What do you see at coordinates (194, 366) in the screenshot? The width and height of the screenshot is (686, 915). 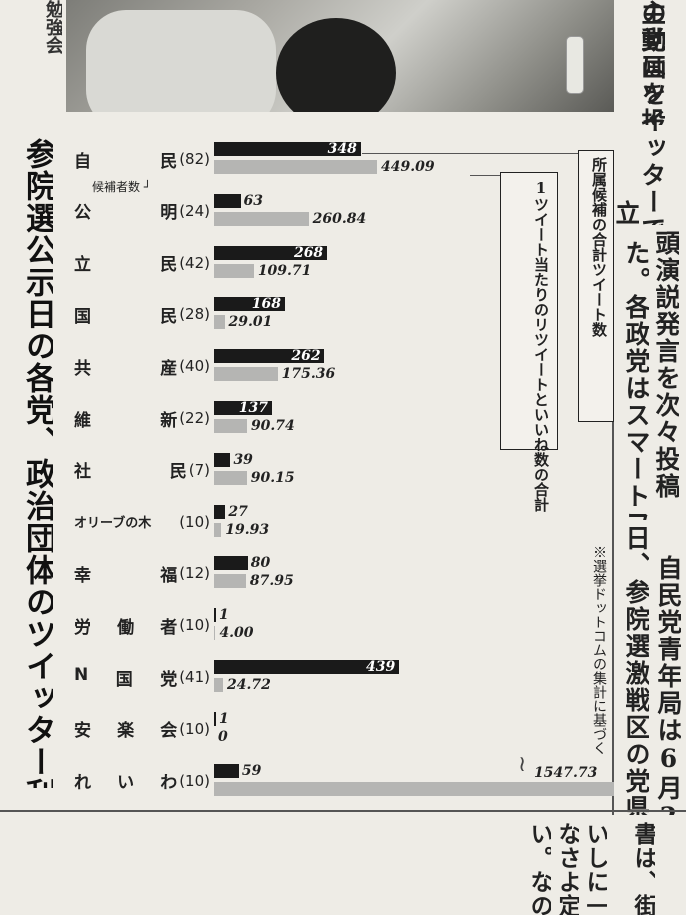 I see `candidate-count: (40)` at bounding box center [194, 366].